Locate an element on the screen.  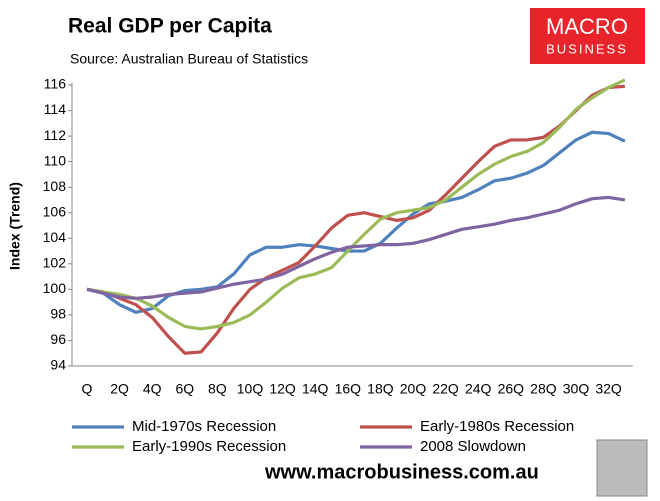
x-tick-label: 30Q is located at coordinates (576, 389).